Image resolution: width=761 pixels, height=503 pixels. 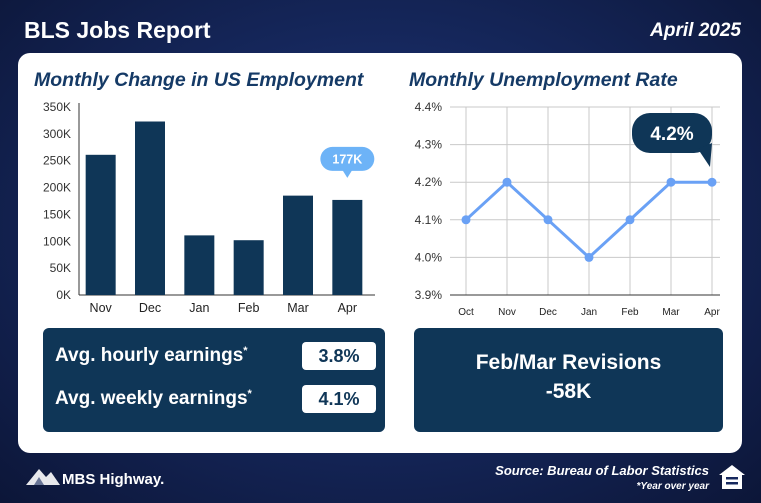 What do you see at coordinates (712, 182) in the screenshot?
I see `line-point-apr` at bounding box center [712, 182].